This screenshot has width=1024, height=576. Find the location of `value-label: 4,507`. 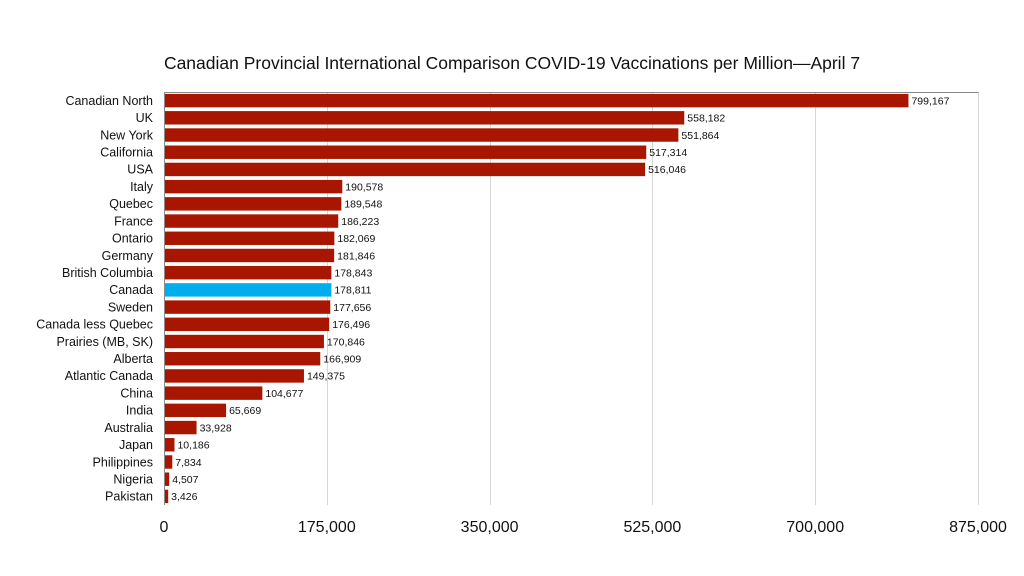

value-label: 4,507 is located at coordinates (185, 480).